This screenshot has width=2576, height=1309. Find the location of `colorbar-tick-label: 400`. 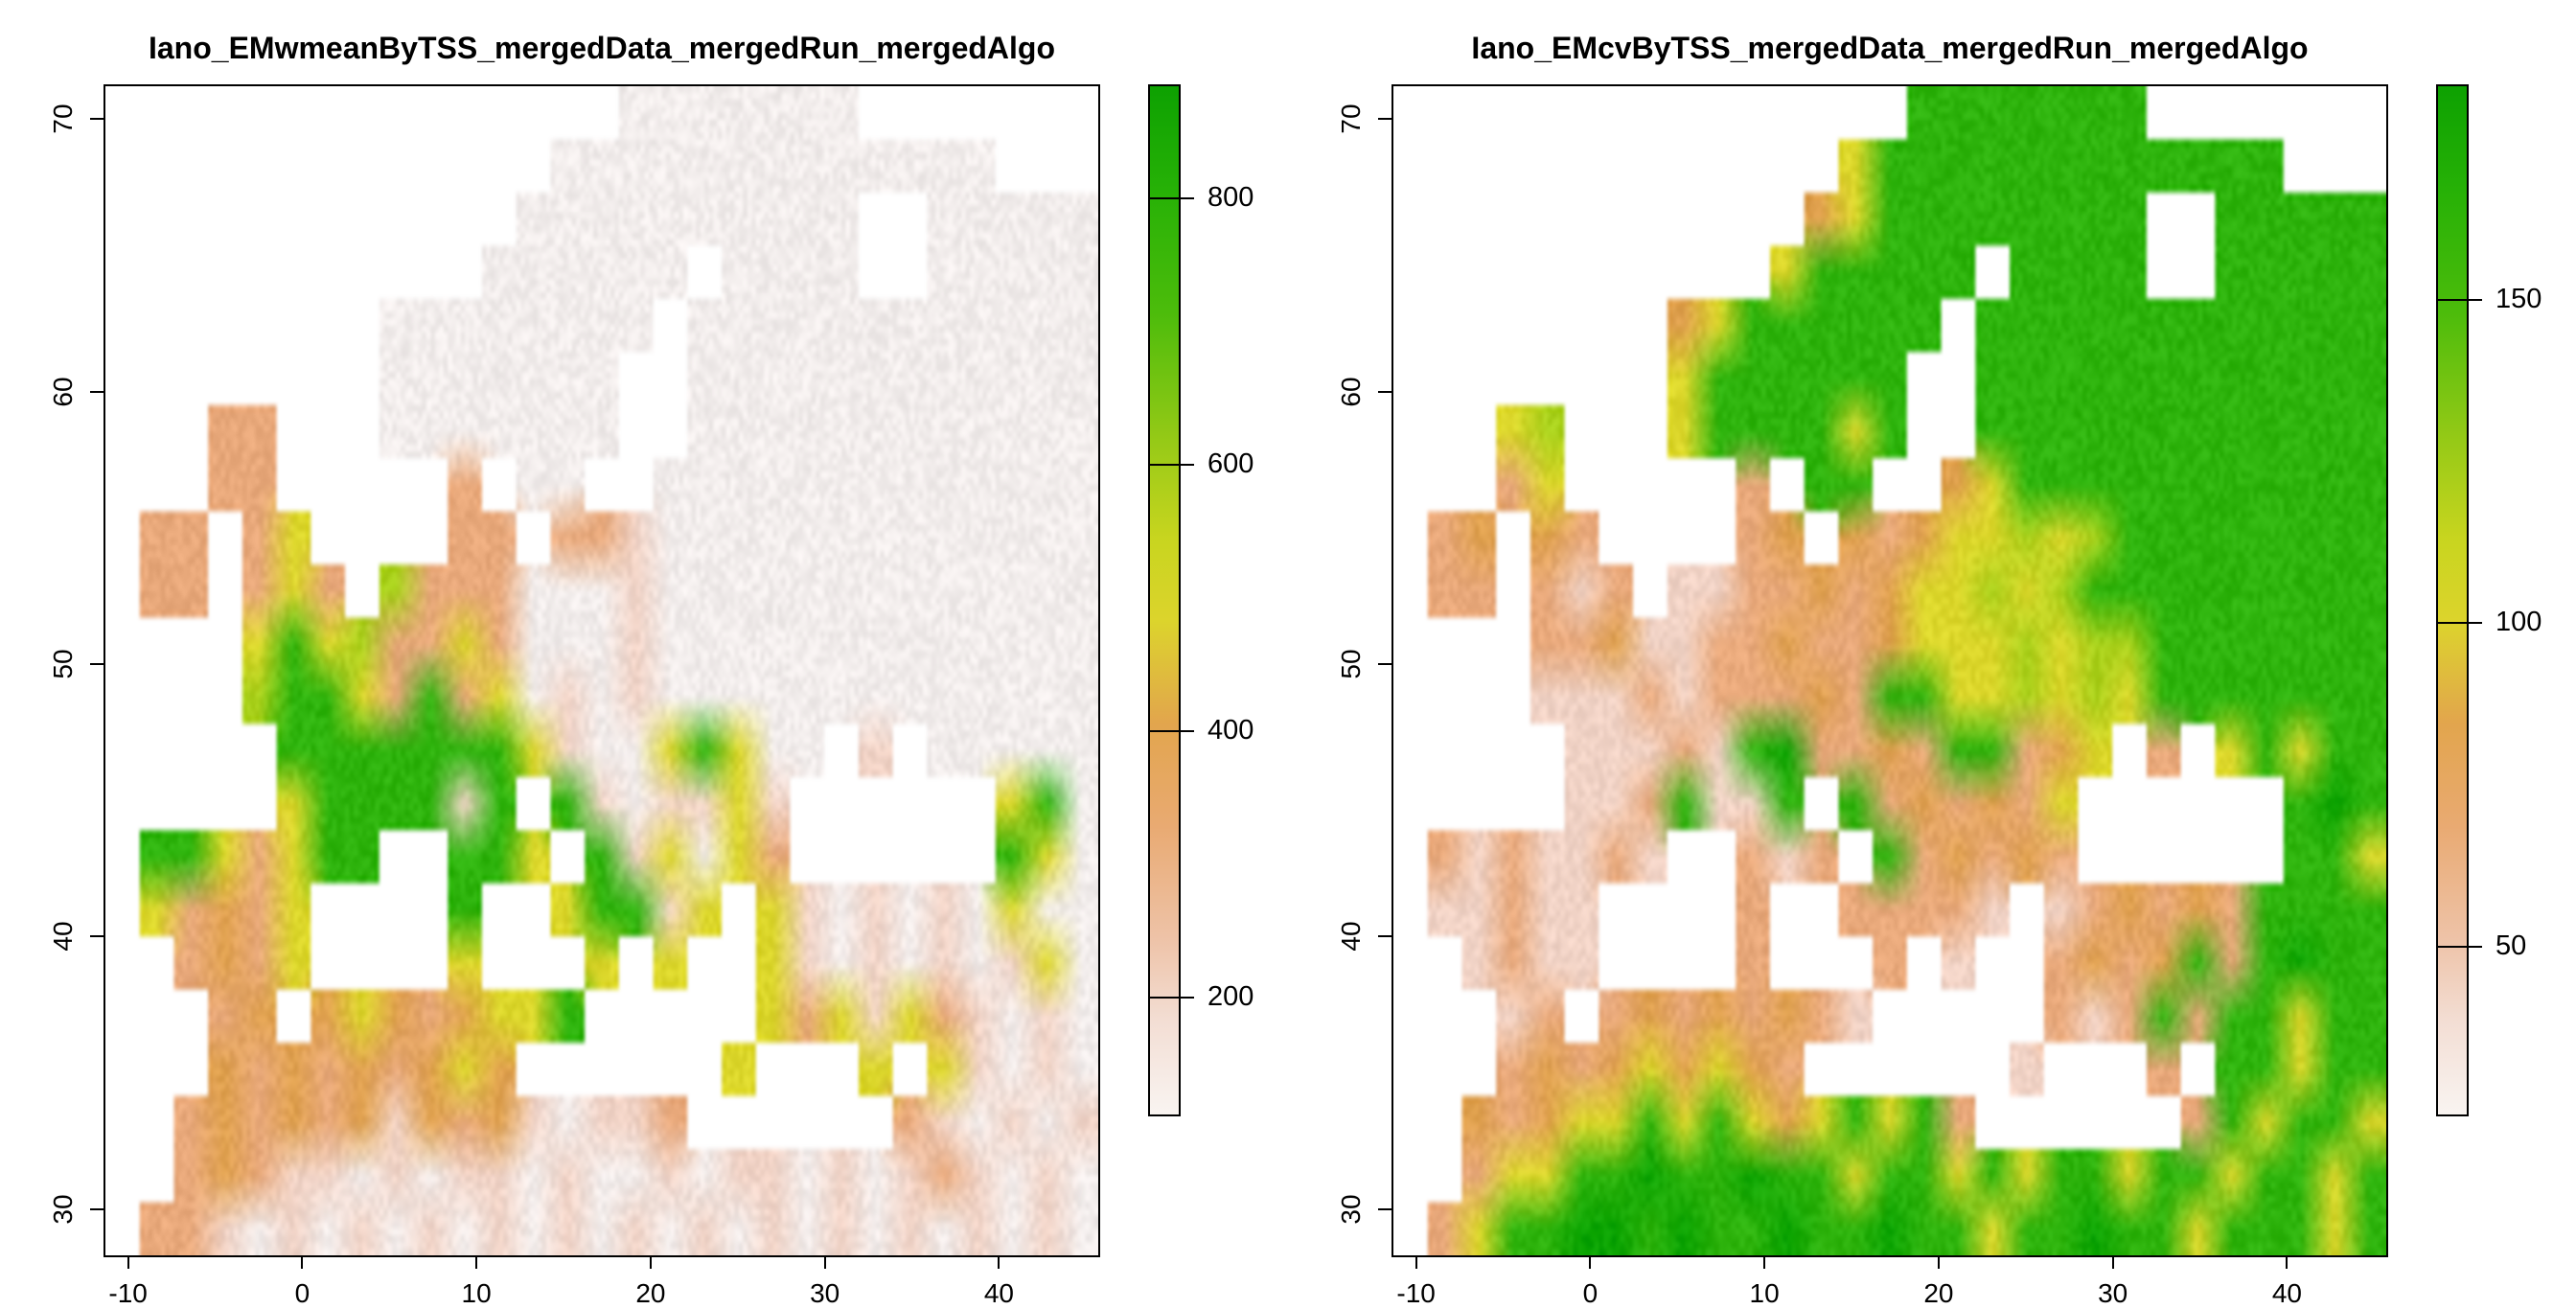

colorbar-tick-label: 400 is located at coordinates (1231, 730).